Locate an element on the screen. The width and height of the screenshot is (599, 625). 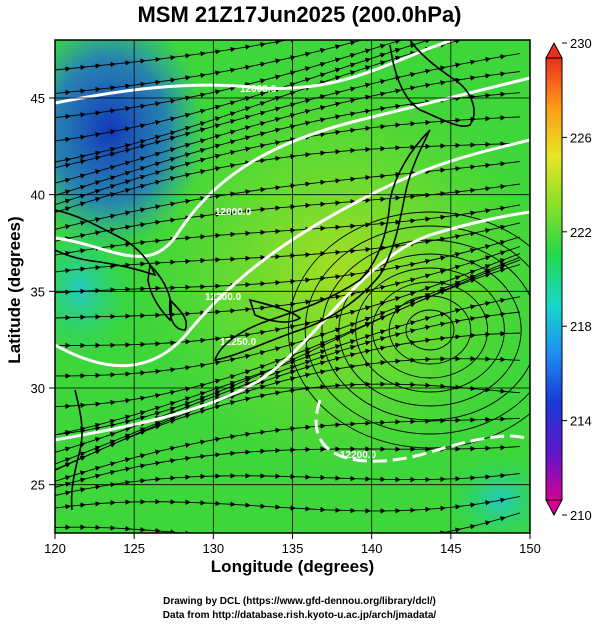
colorbar-tick-label: 214 is located at coordinates (581, 421).